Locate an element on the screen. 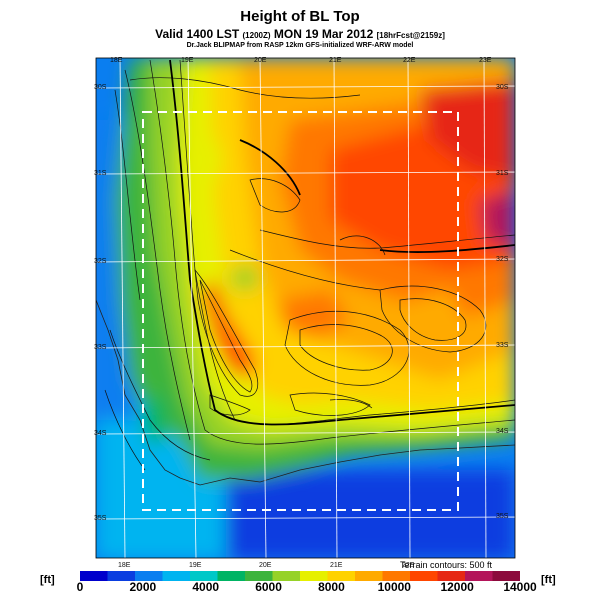  top-lon-label: 23E is located at coordinates (485, 60).